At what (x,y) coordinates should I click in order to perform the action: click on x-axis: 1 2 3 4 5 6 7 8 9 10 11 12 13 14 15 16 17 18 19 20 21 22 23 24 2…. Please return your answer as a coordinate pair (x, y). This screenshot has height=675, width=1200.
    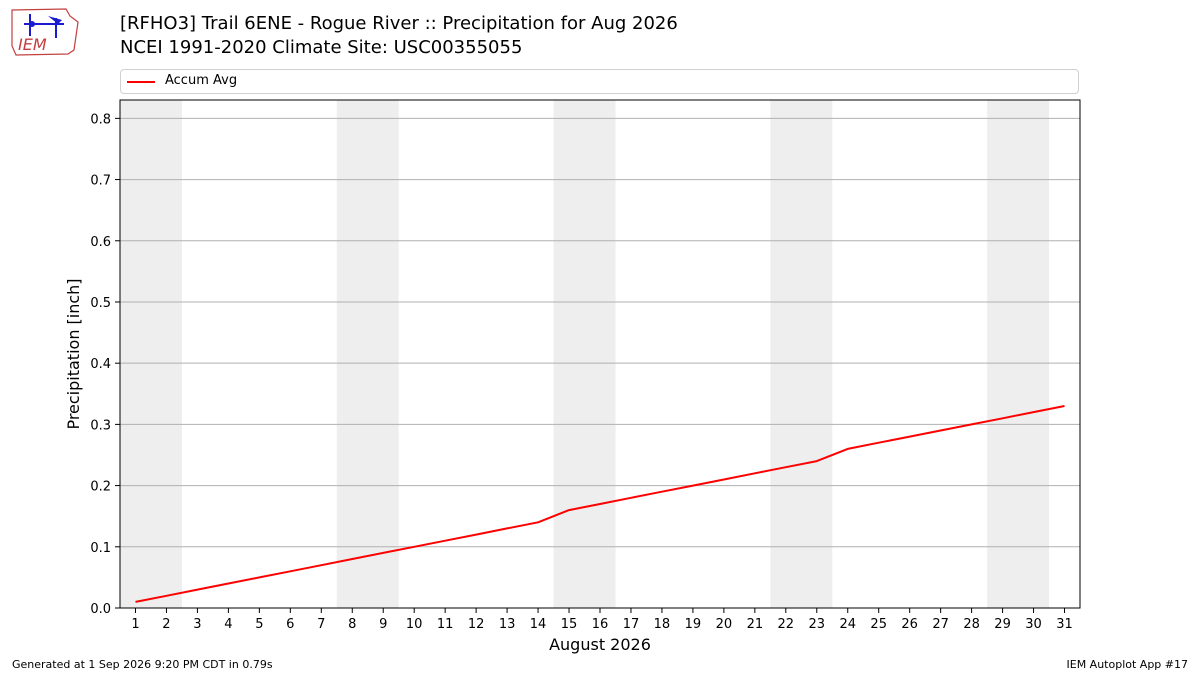
    Looking at the image, I should click on (602, 620).